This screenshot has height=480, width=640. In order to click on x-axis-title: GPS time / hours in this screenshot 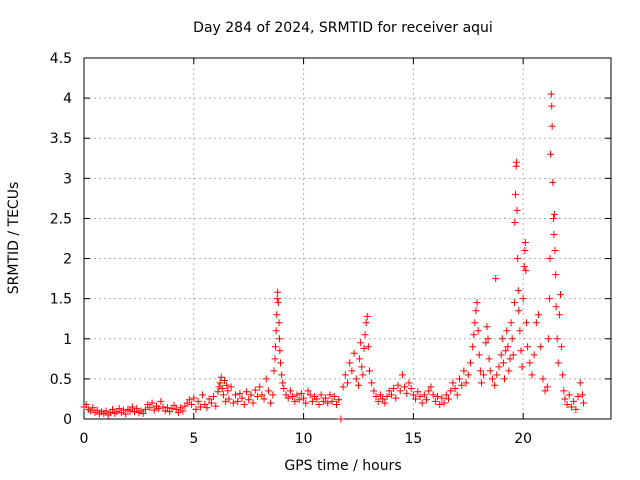, I will do `click(342, 466)`.